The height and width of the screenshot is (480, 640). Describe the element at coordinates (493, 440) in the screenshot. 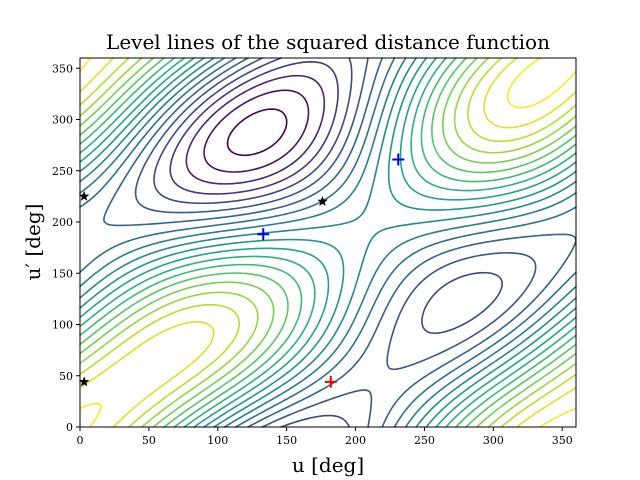

I see `x-tick-label: 300` at that location.